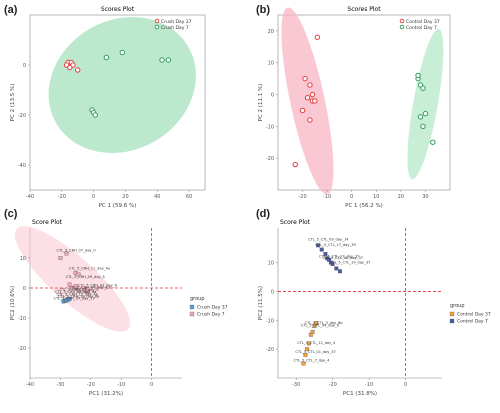 The width and height of the screenshot is (500, 413). What do you see at coordinates (376, 197) in the screenshot?
I see `x-tick-label: 10` at bounding box center [376, 197].